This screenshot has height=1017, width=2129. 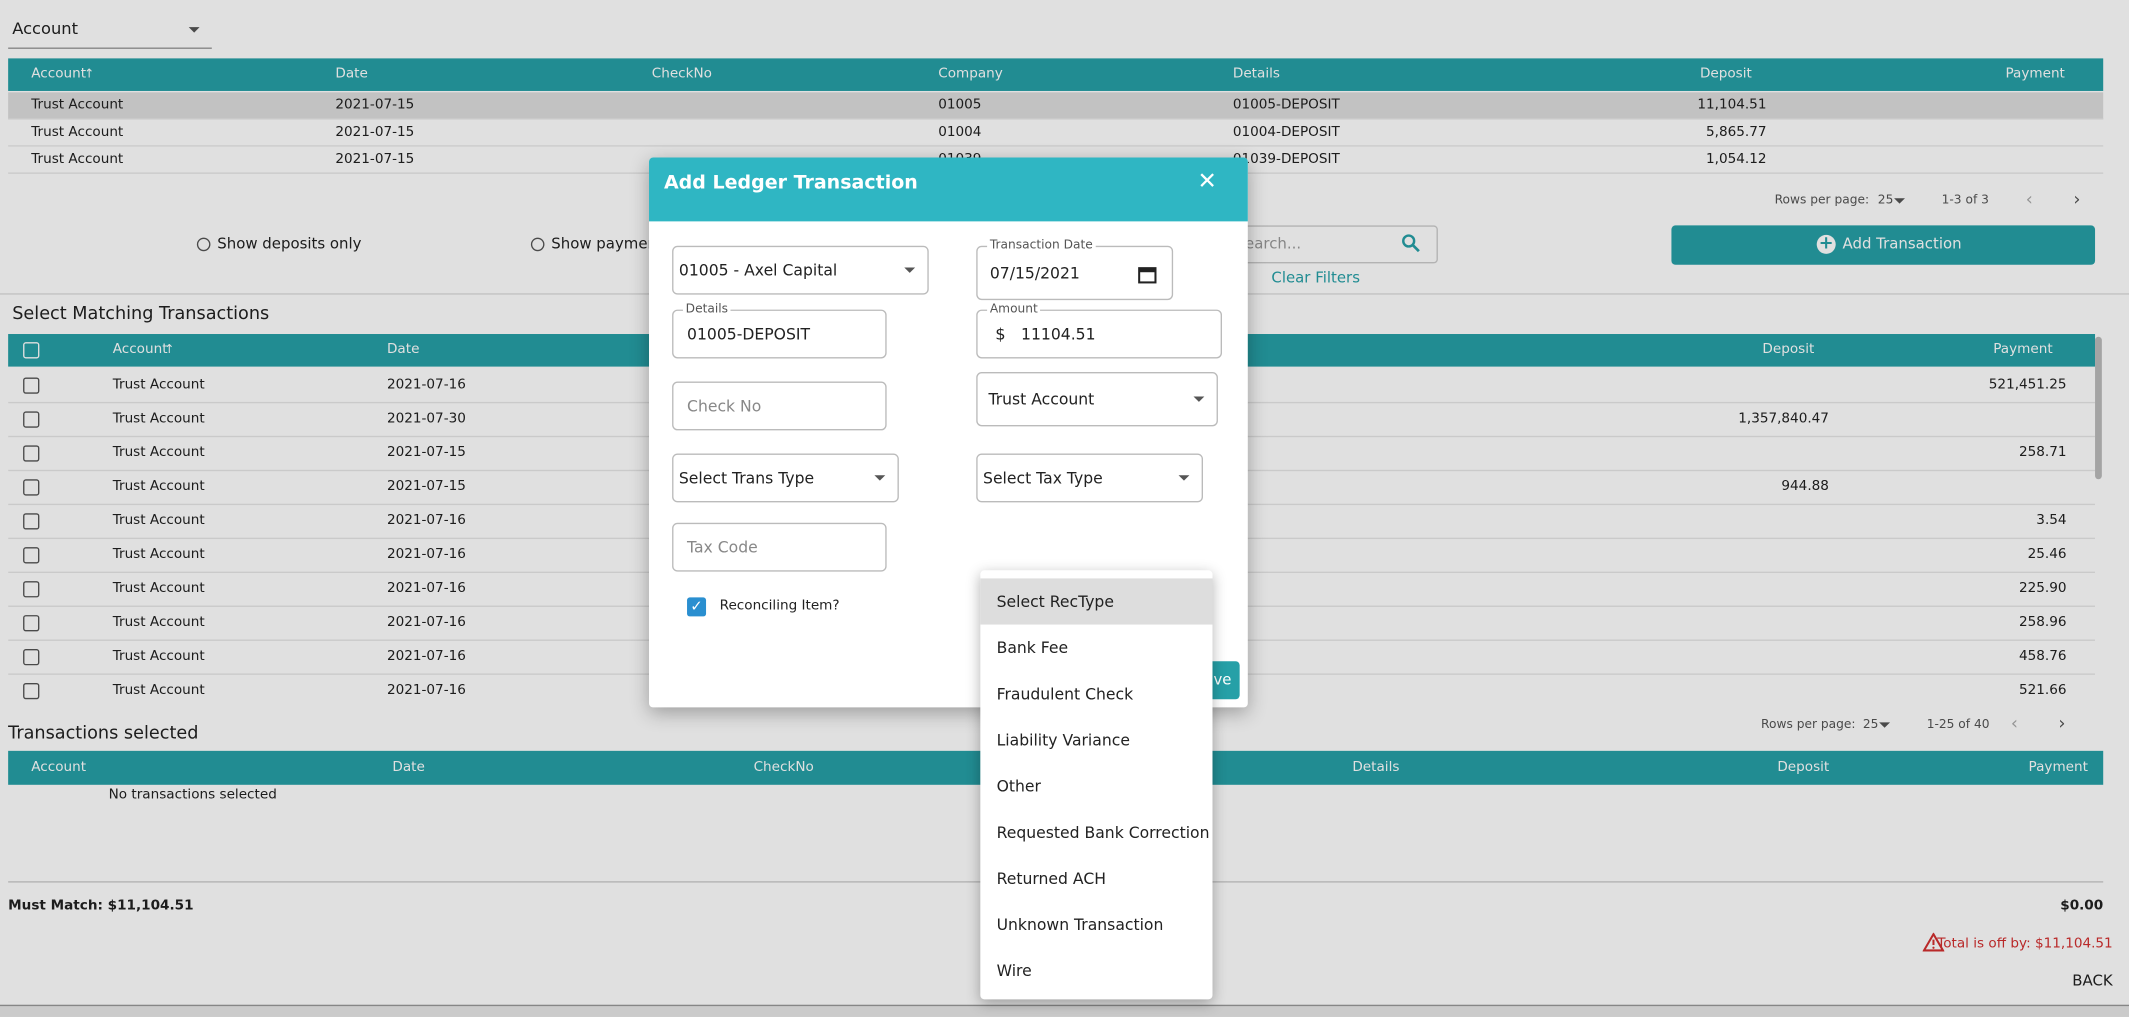 What do you see at coordinates (1883, 245) in the screenshot?
I see `add-transaction-button: +` at bounding box center [1883, 245].